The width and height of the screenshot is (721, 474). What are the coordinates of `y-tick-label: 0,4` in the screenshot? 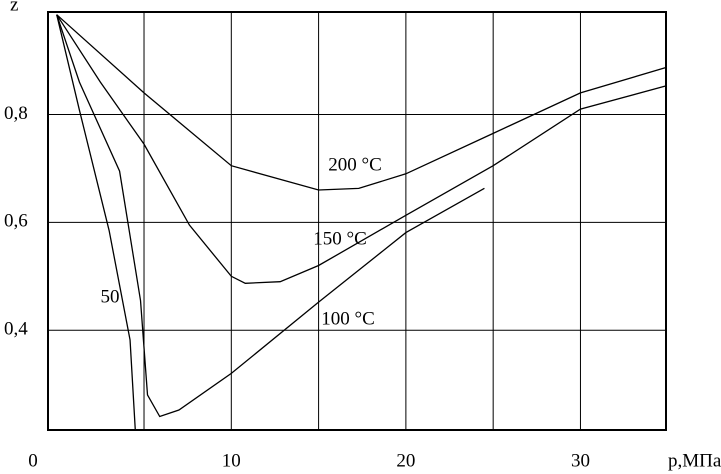 It's located at (16, 329).